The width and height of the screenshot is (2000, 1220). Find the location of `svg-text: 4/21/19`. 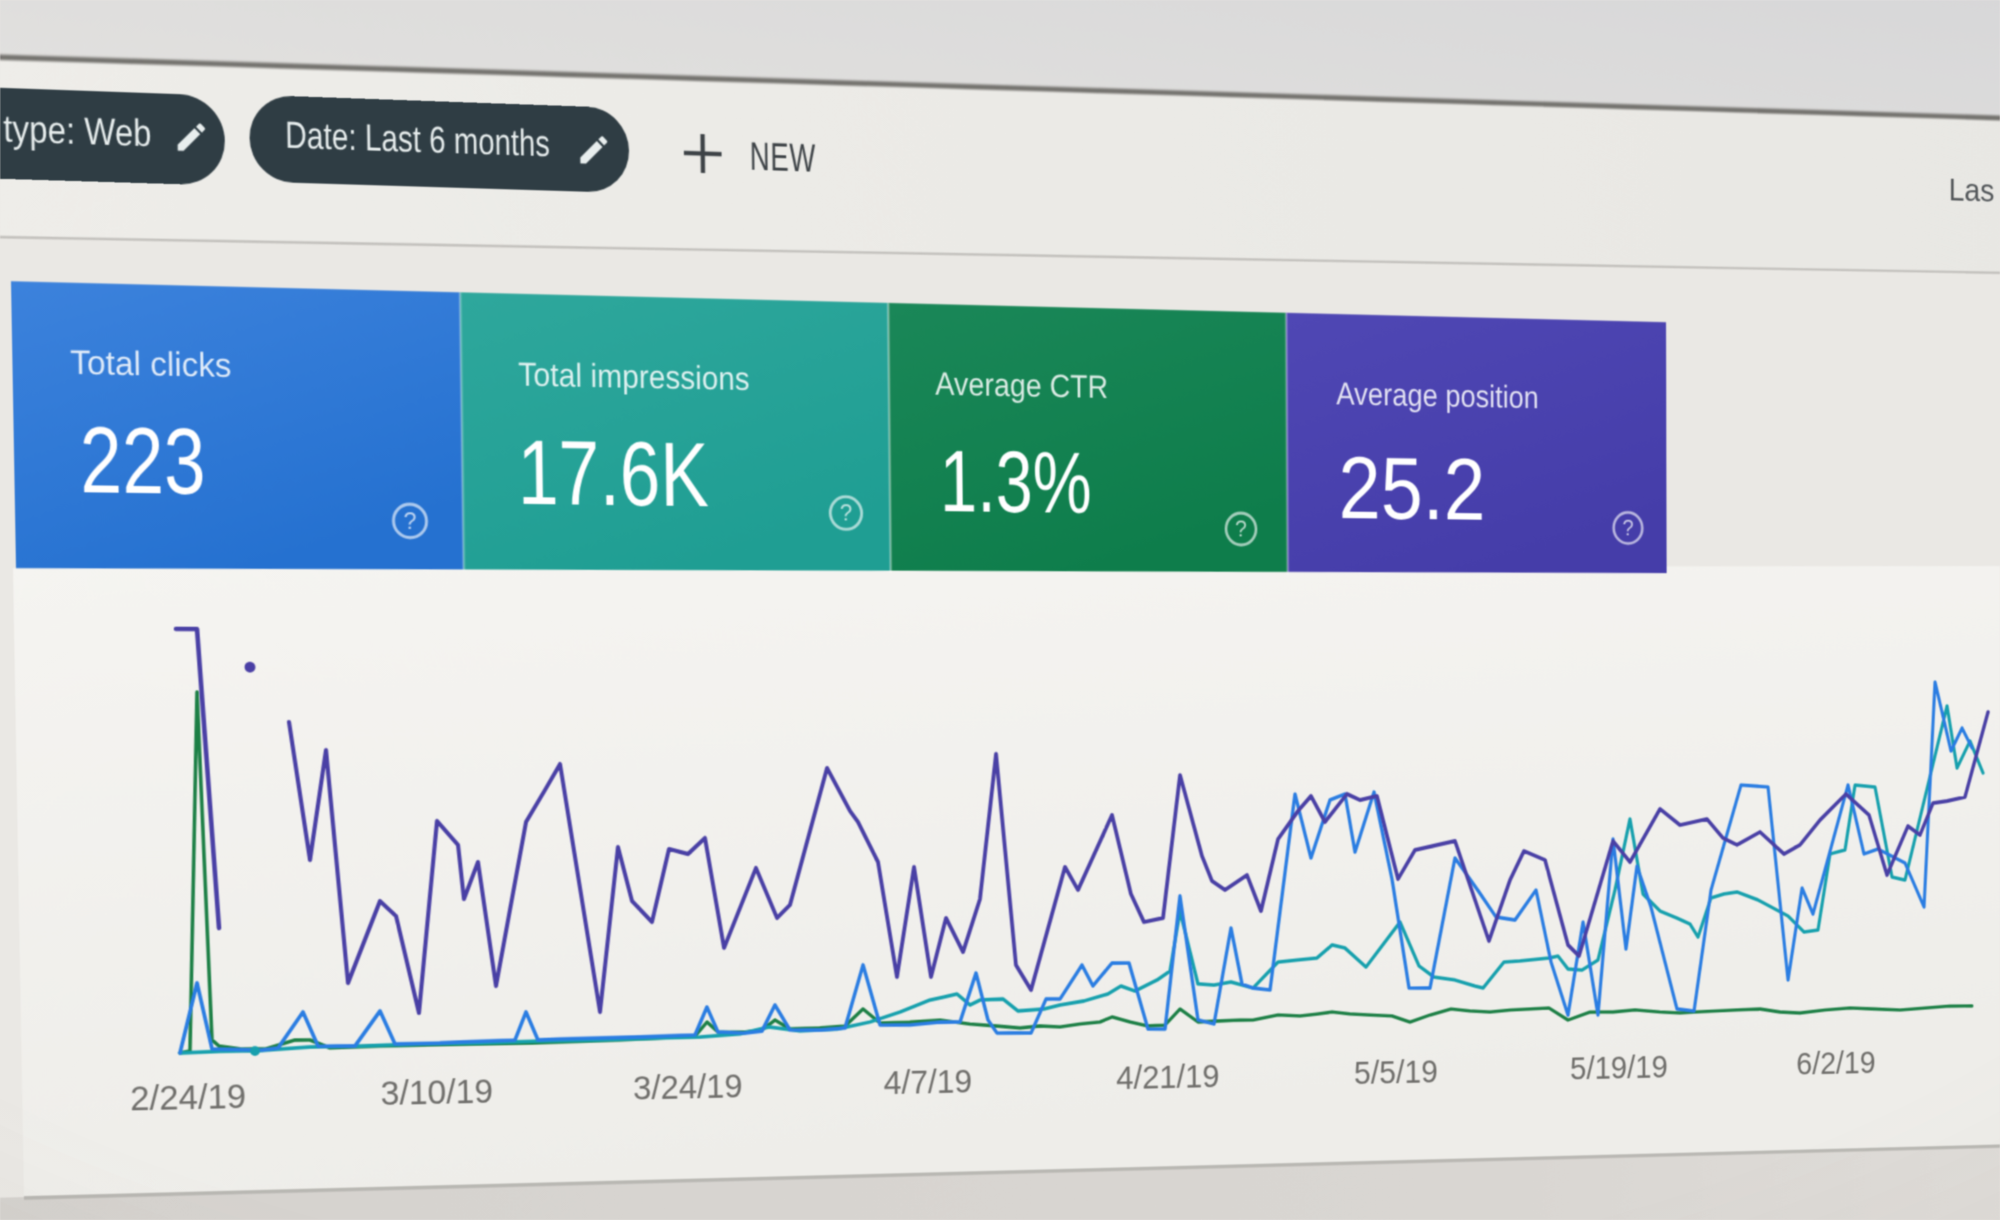

svg-text: 4/21/19 is located at coordinates (1168, 1077).